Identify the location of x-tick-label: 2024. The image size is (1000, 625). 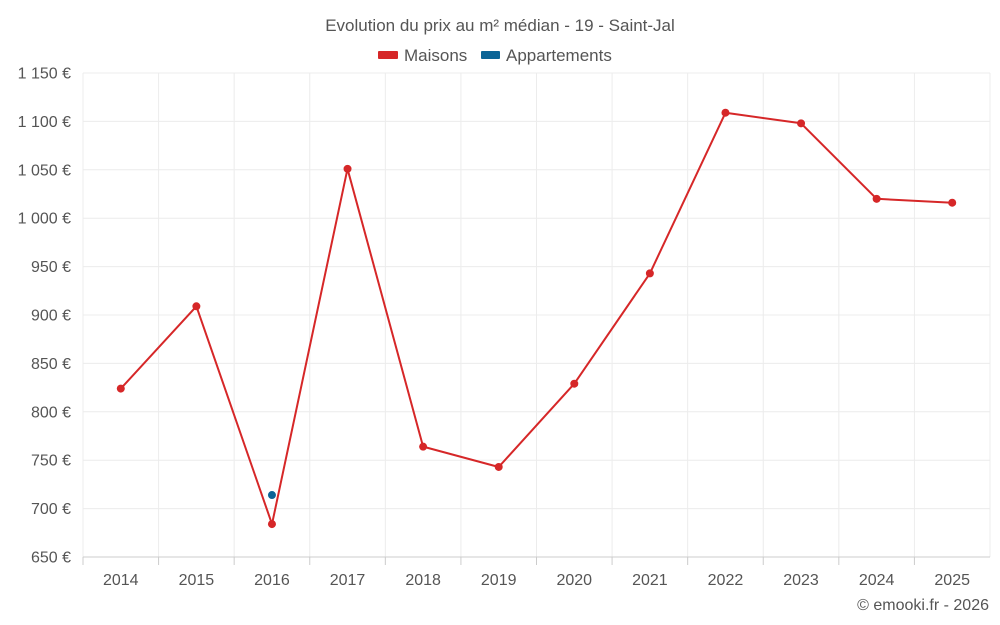
(877, 580).